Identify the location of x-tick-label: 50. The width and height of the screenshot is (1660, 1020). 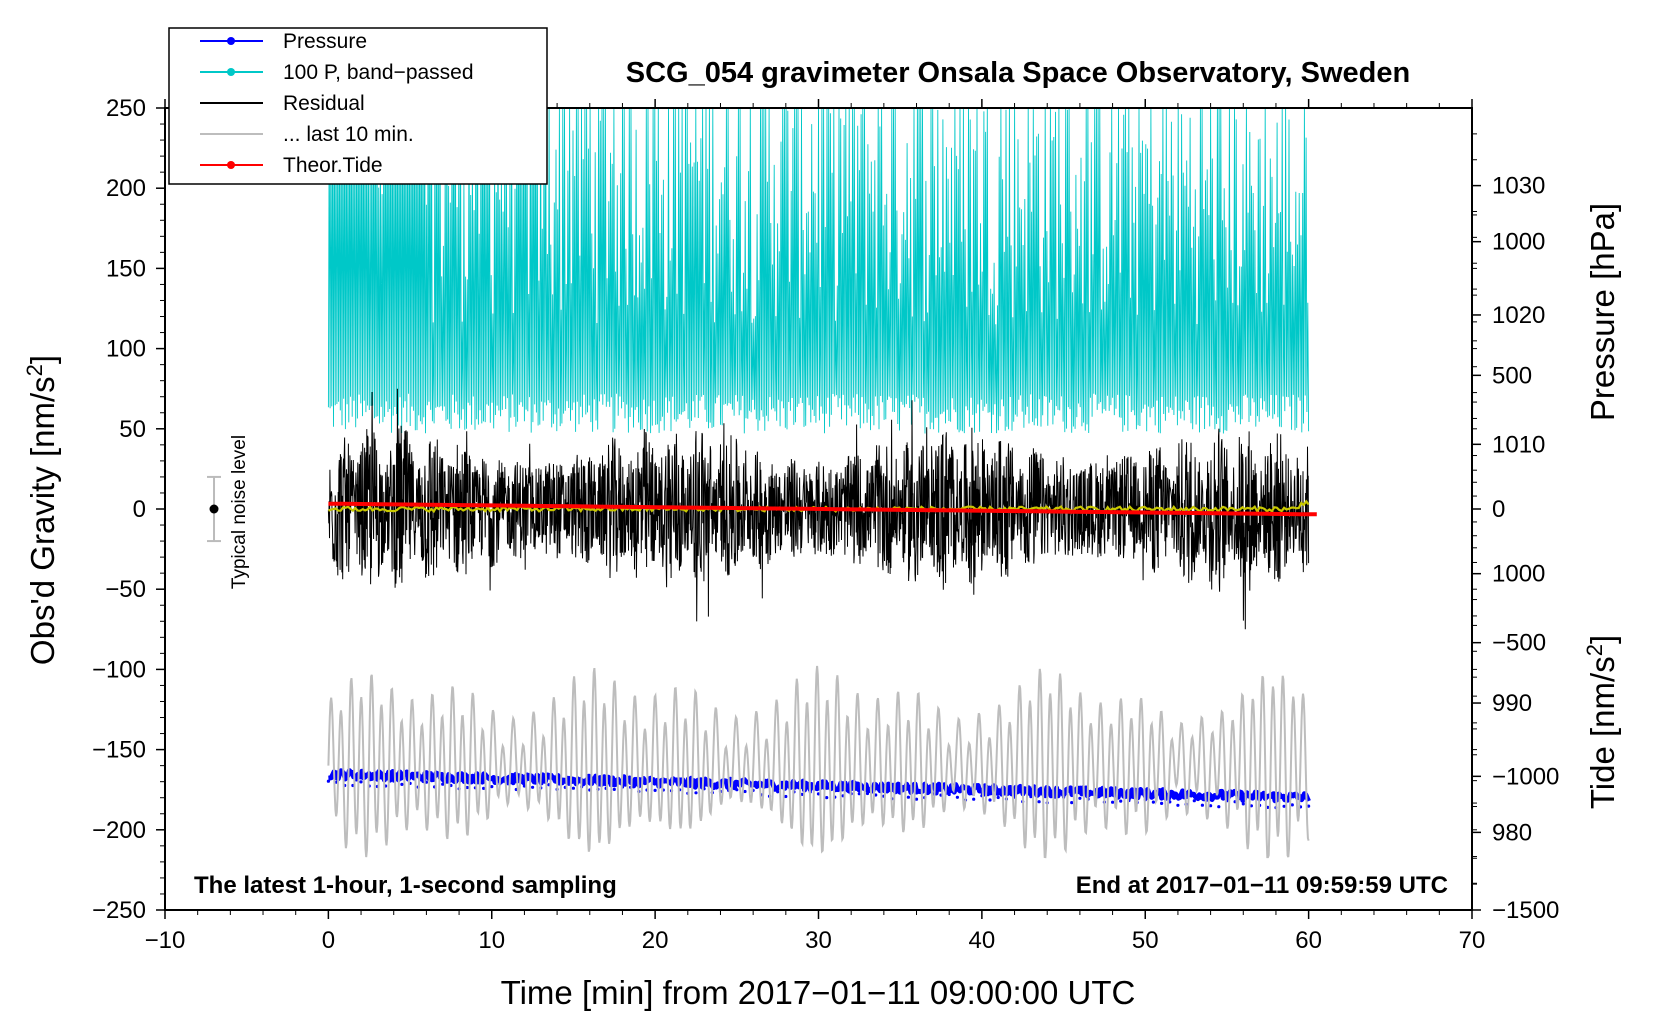
(1145, 940).